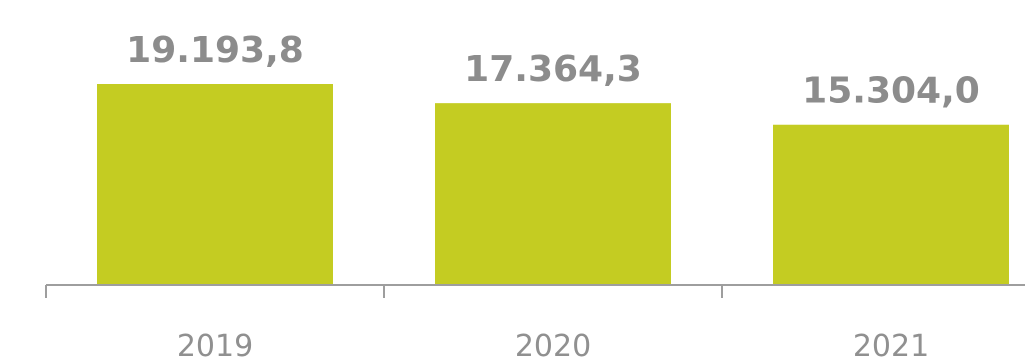  Describe the element at coordinates (535, 291) in the screenshot. I see `x-axis` at that location.